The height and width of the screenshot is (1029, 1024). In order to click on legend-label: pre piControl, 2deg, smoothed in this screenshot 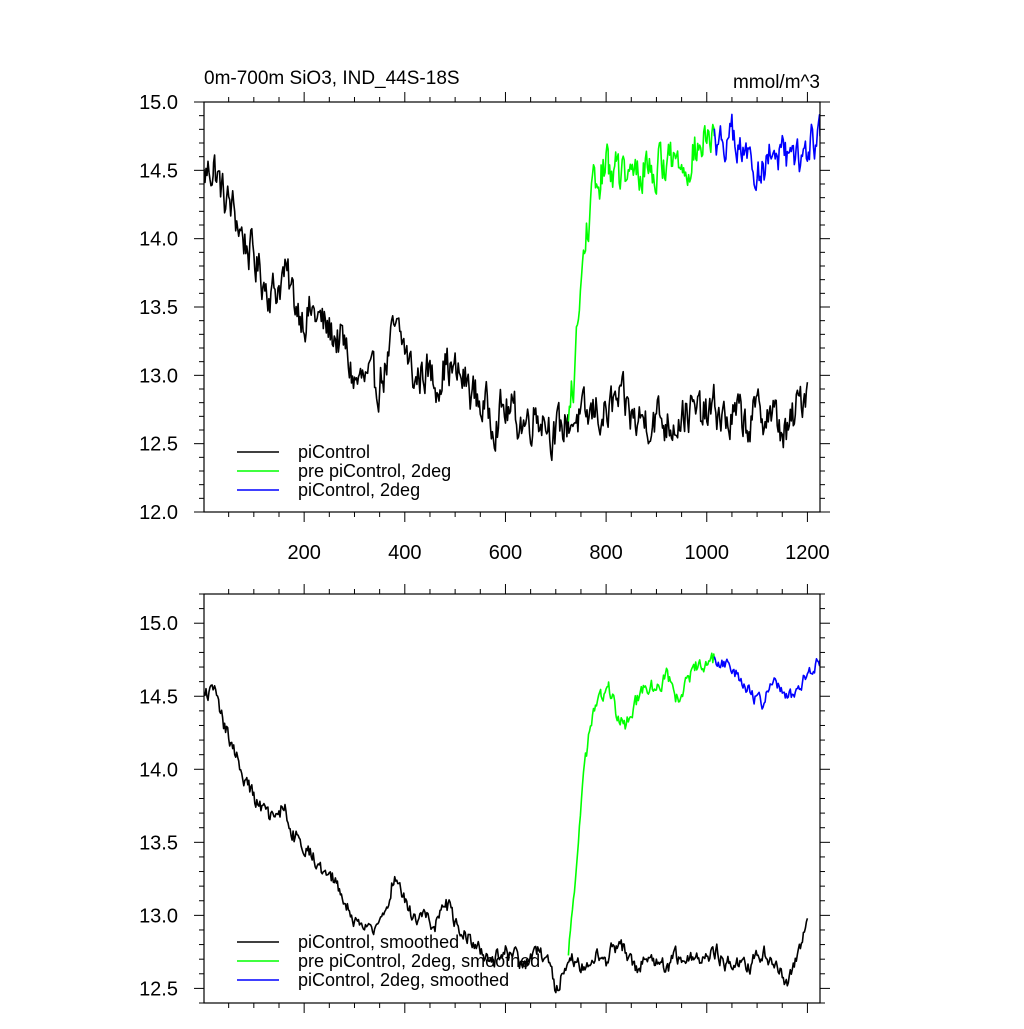, I will do `click(419, 961)`.